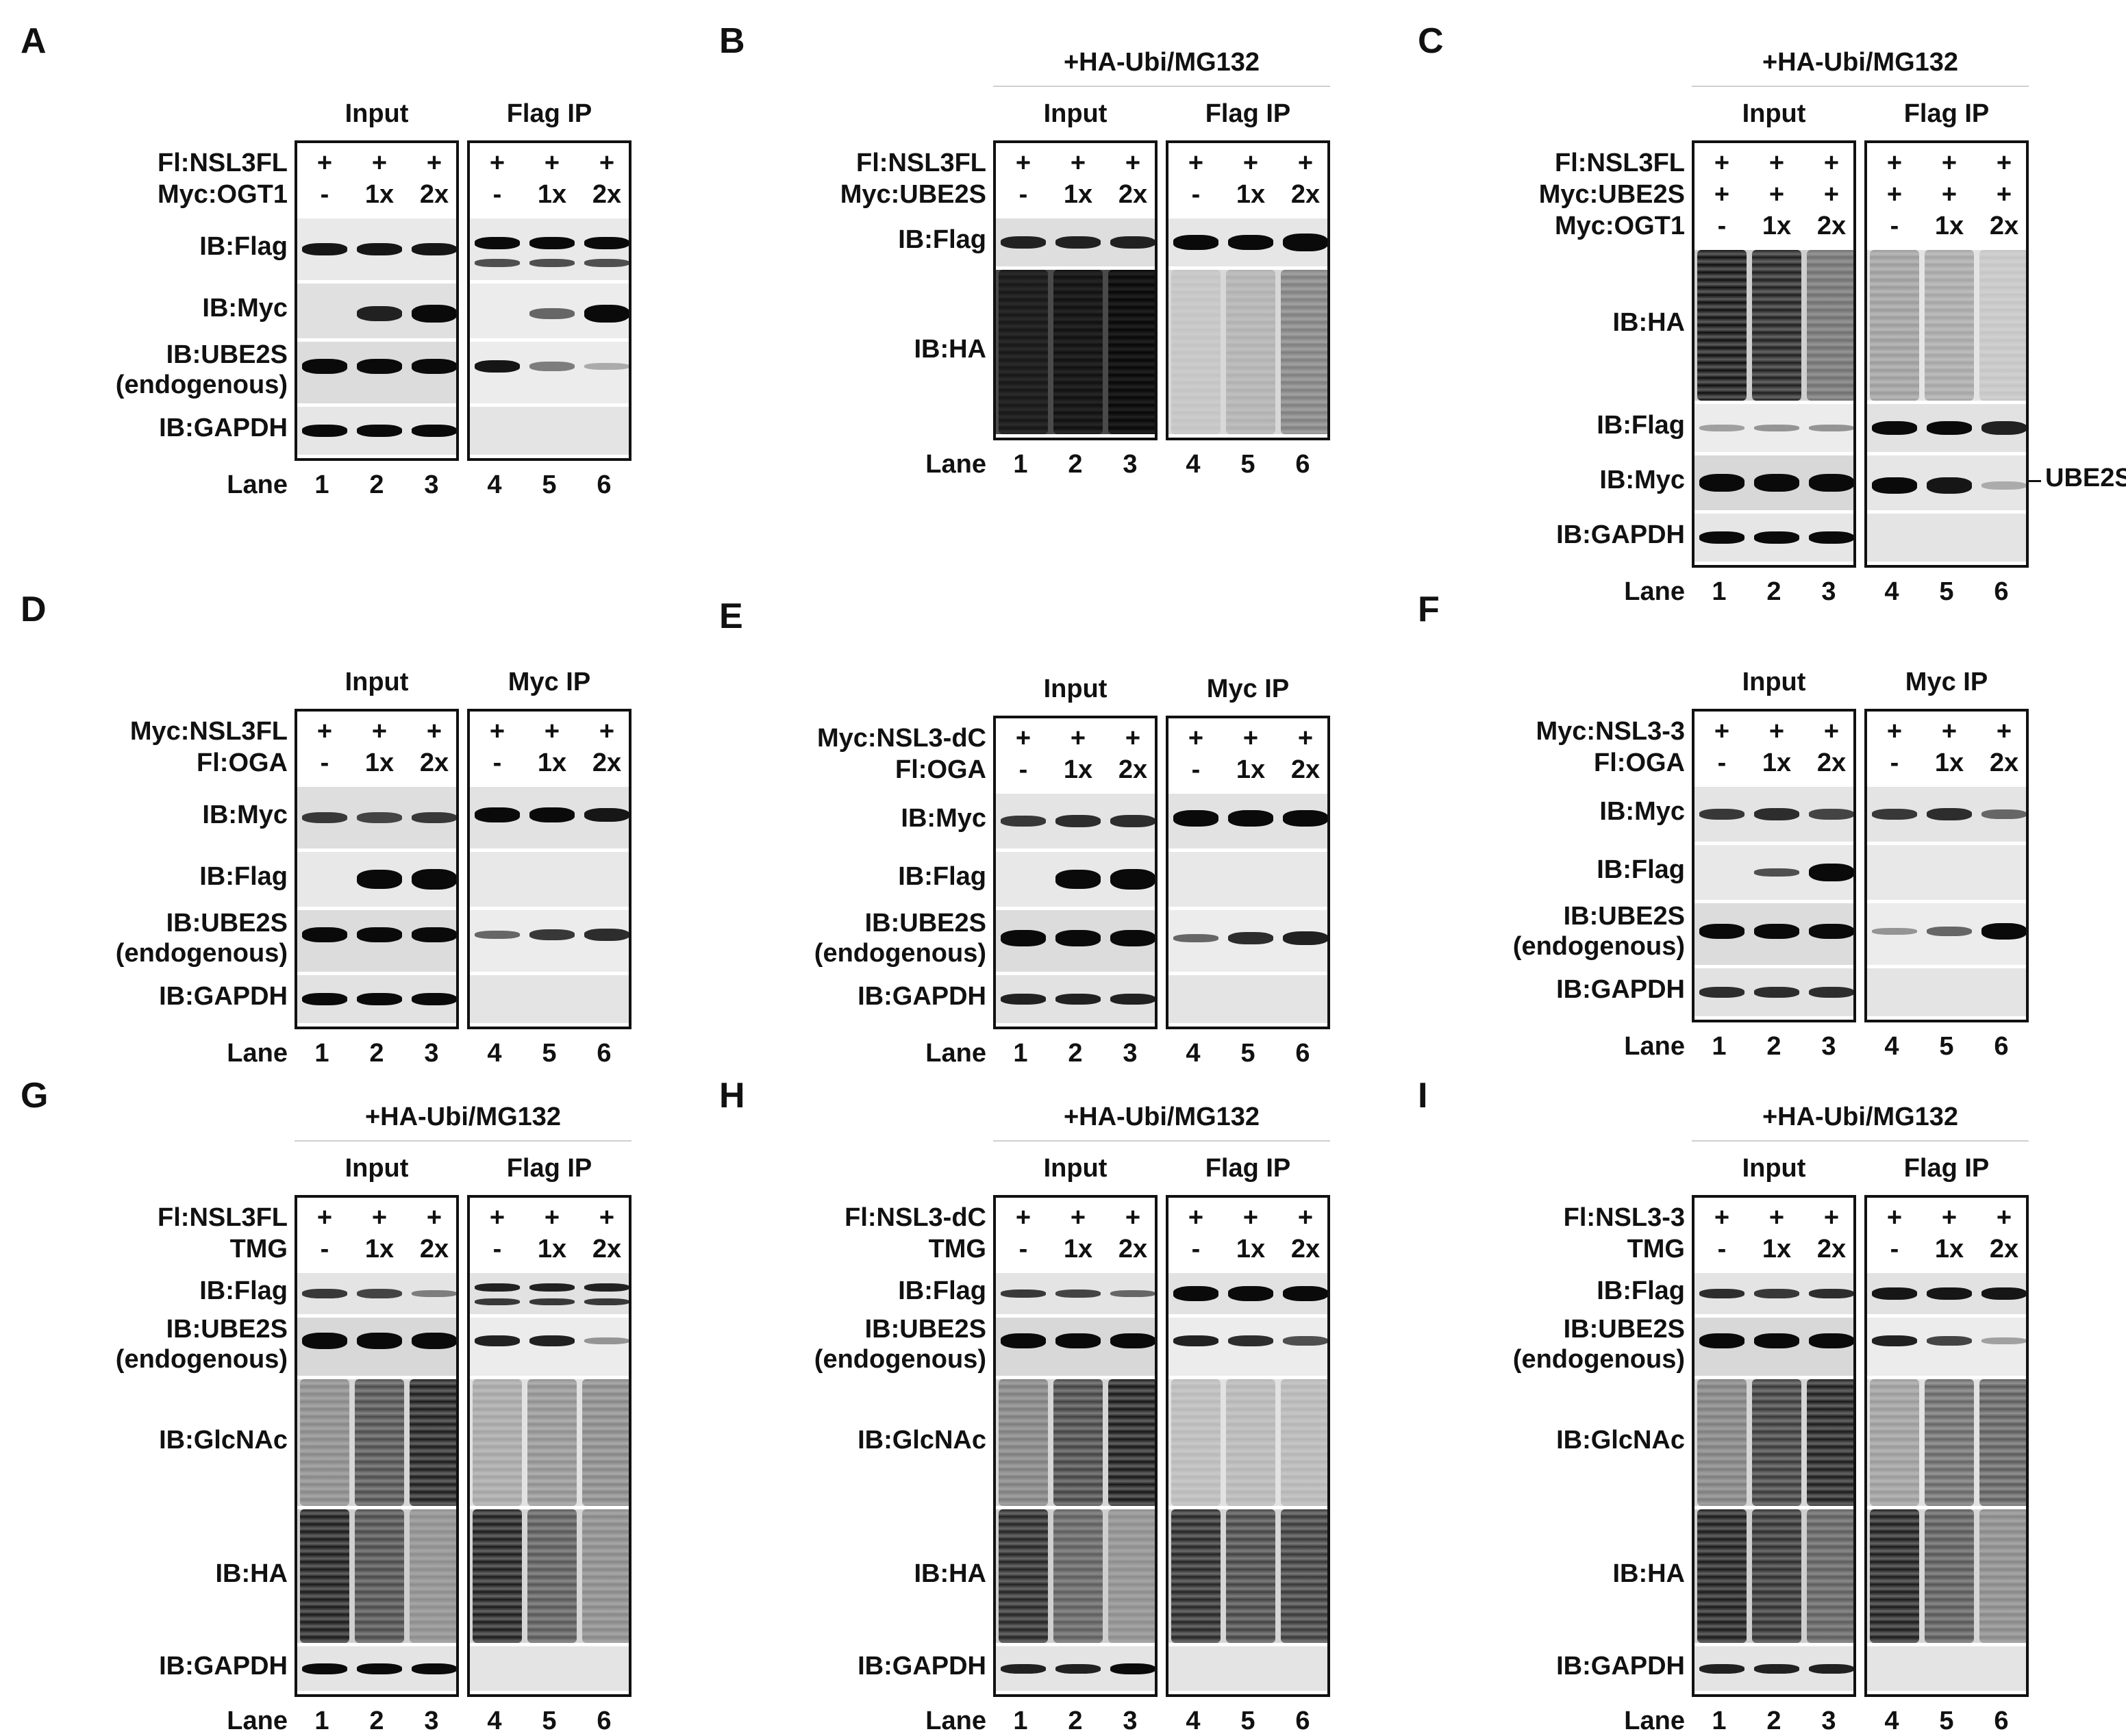 This screenshot has height=1736, width=2126. Describe the element at coordinates (1248, 689) in the screenshot. I see `group-title: Myc IP` at that location.